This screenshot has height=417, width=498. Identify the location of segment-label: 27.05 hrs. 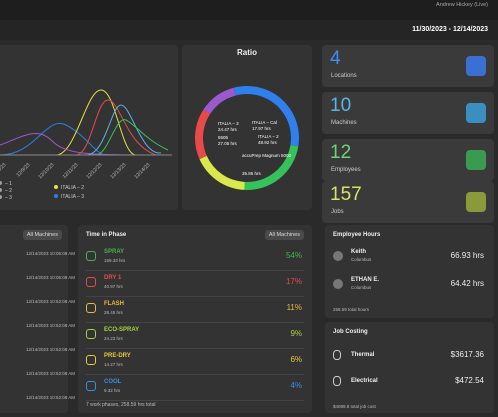
(228, 143).